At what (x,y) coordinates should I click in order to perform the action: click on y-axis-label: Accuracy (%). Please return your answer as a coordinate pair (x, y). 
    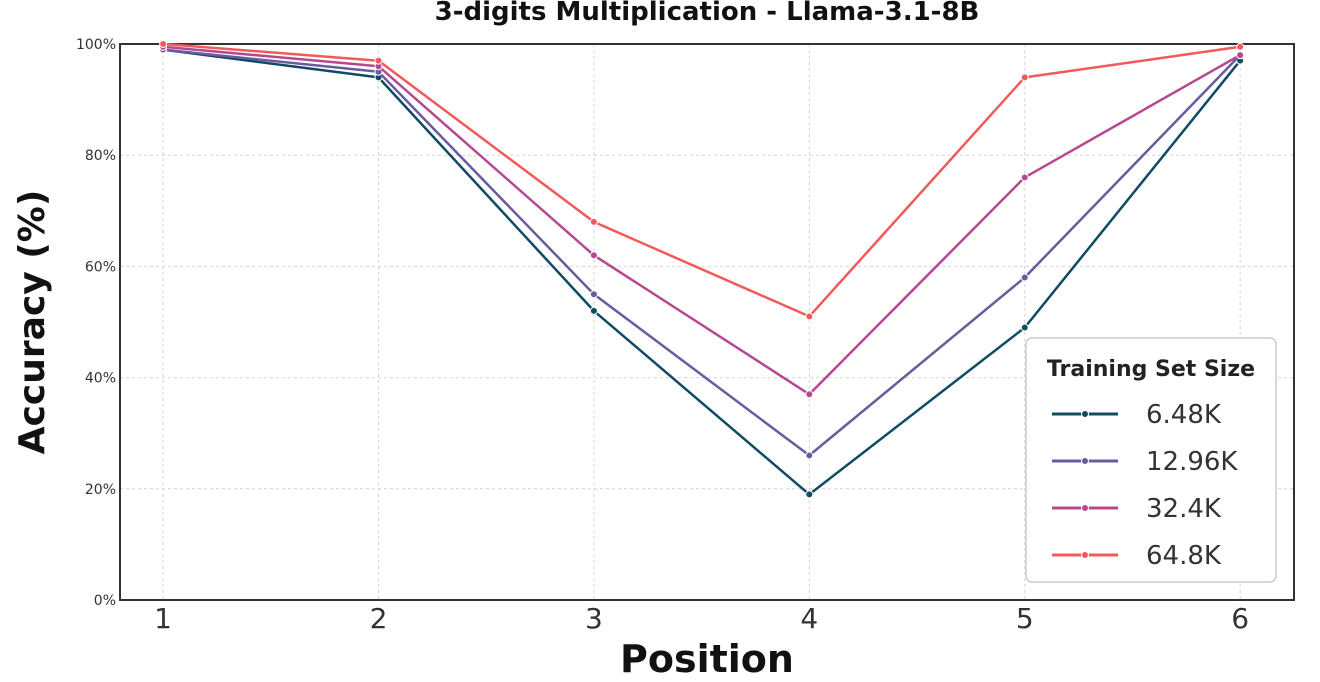
    Looking at the image, I should click on (32, 322).